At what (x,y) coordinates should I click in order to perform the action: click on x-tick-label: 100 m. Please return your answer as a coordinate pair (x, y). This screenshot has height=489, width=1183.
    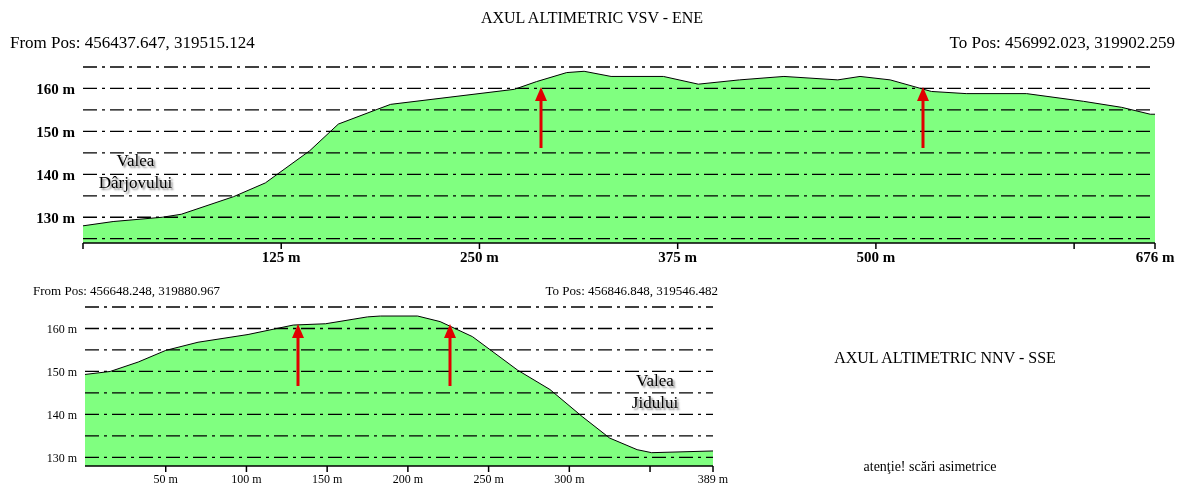
    Looking at the image, I should click on (247, 478).